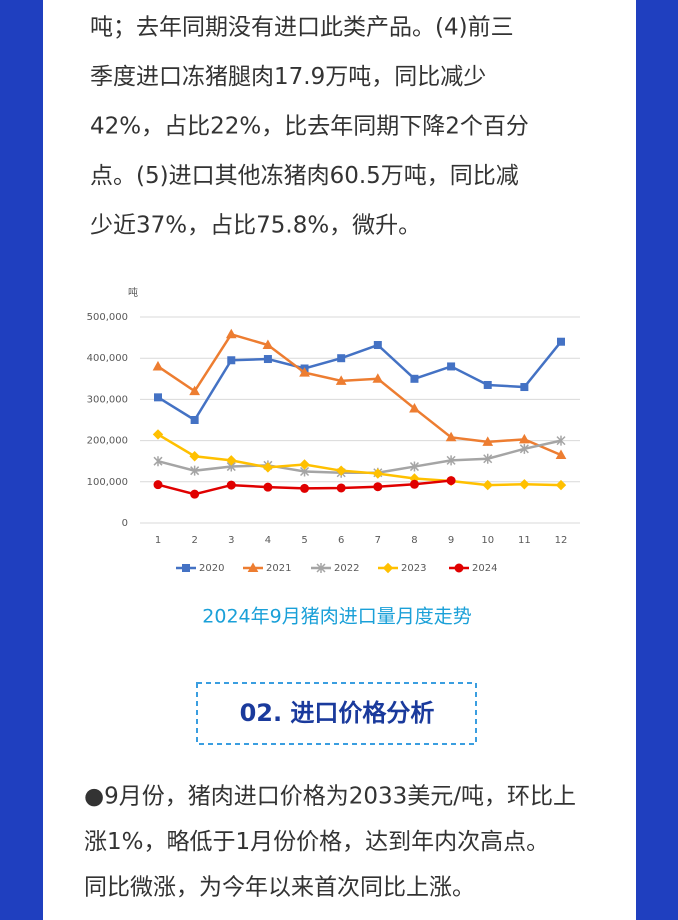 This screenshot has height=920, width=678. Describe the element at coordinates (304, 540) in the screenshot. I see `x-tick-label: 5` at that location.